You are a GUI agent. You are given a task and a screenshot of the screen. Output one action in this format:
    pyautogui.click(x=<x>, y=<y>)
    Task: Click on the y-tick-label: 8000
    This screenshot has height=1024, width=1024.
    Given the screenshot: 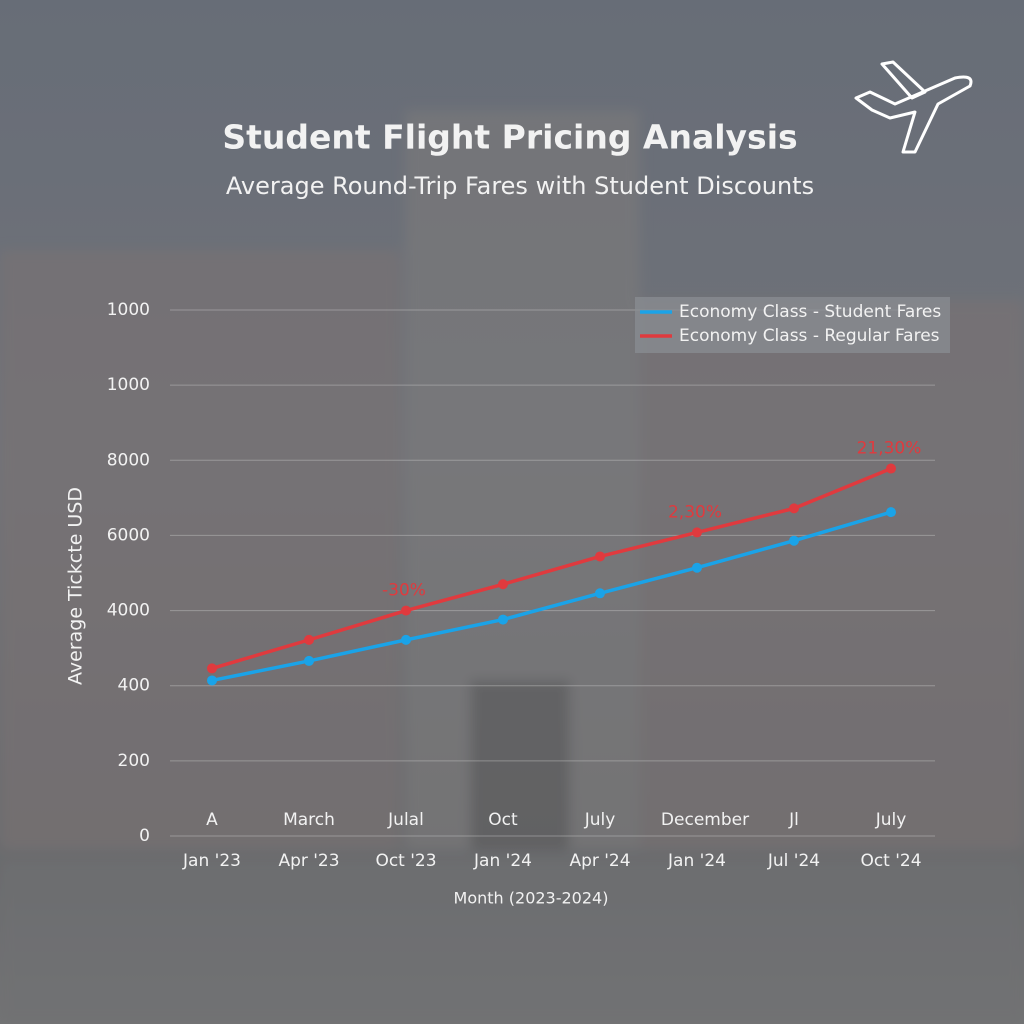 What is the action you would take?
    pyautogui.click(x=128, y=460)
    